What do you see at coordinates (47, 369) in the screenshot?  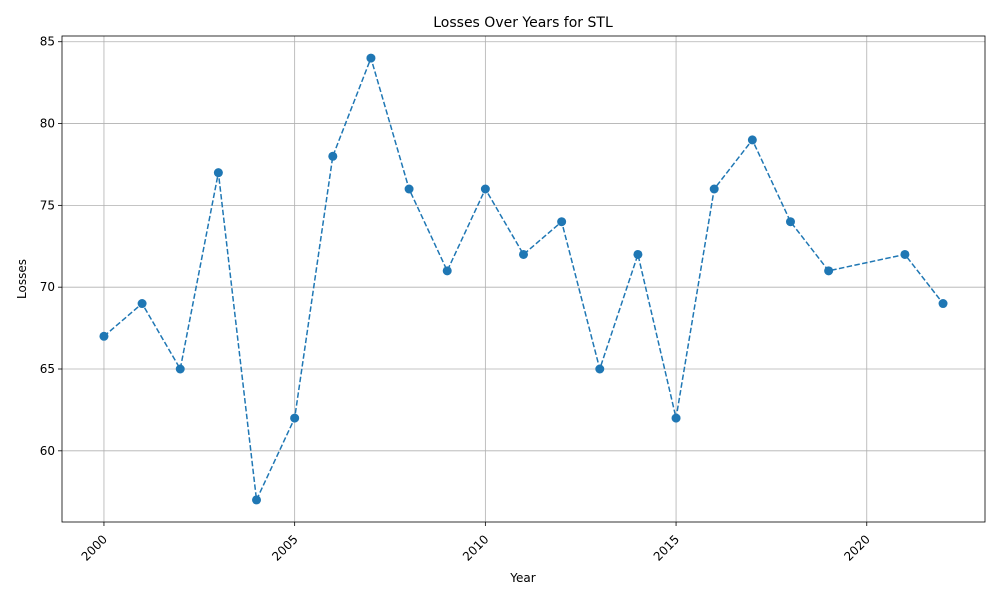 I see `y-tick-label: 65` at bounding box center [47, 369].